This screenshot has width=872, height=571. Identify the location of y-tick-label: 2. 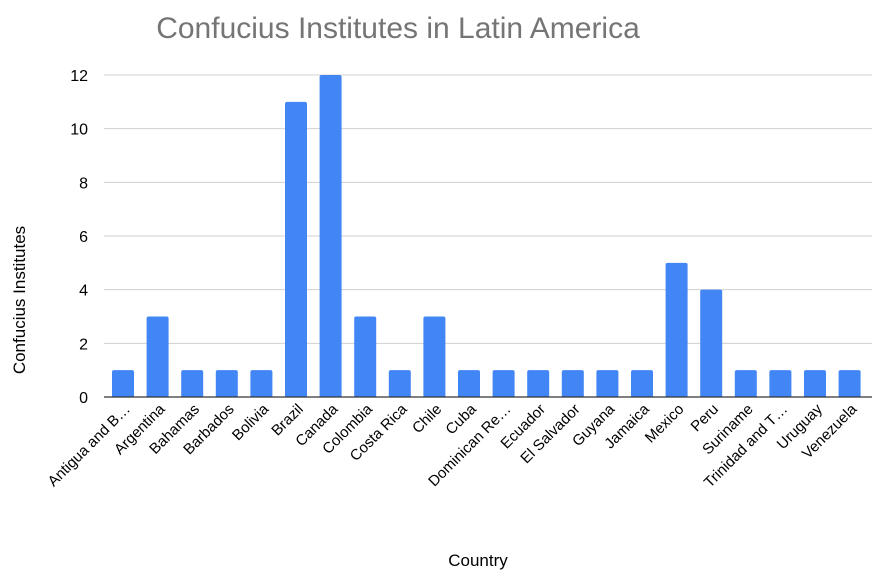
(83, 344).